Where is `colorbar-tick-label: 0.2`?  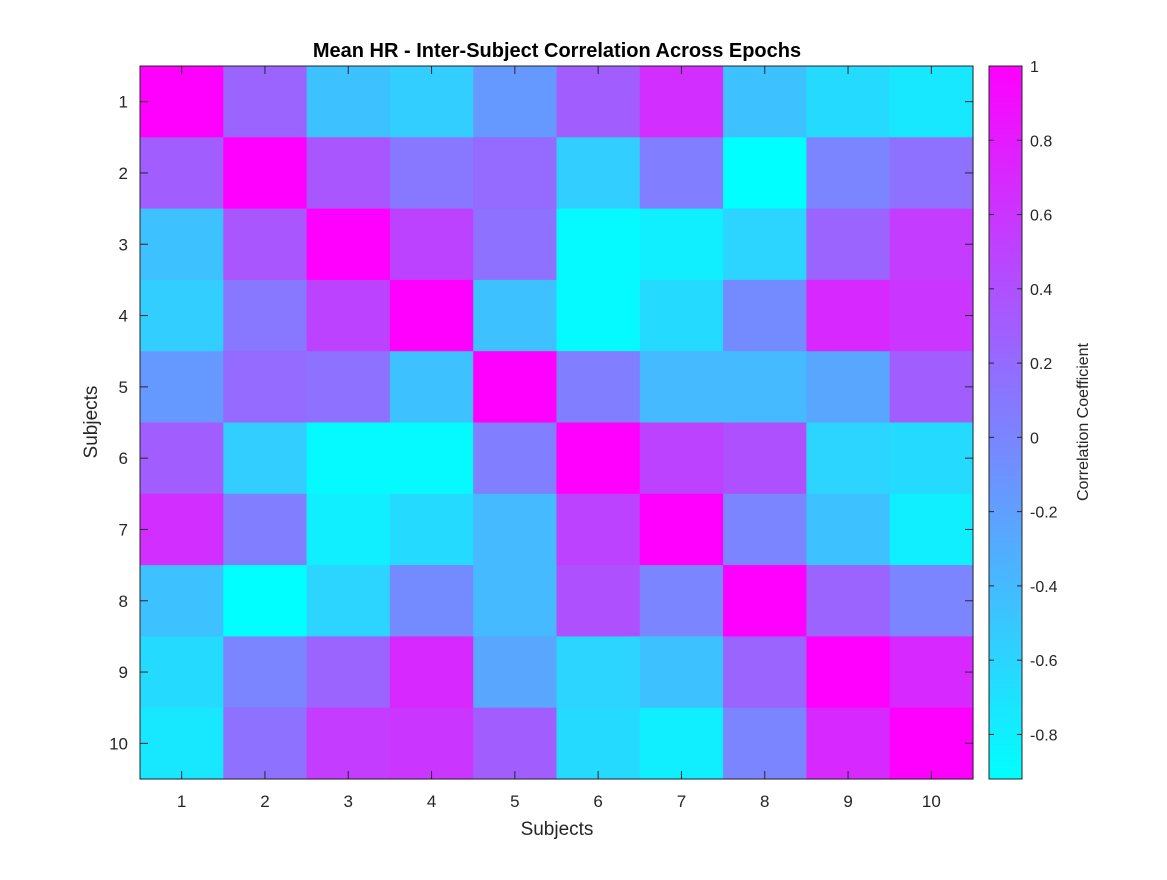 colorbar-tick-label: 0.2 is located at coordinates (1041, 364).